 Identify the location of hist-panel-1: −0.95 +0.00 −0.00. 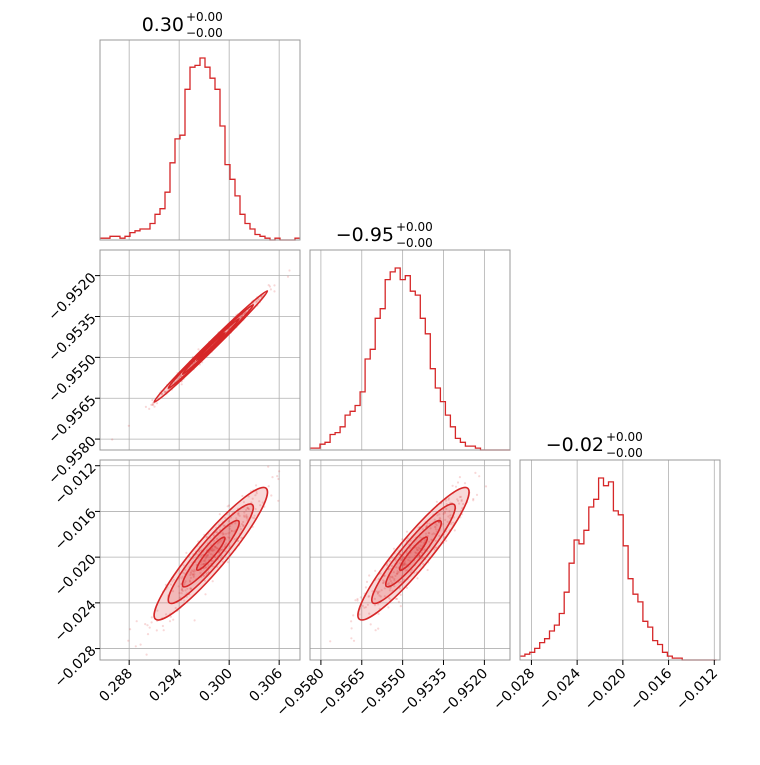
(410, 335).